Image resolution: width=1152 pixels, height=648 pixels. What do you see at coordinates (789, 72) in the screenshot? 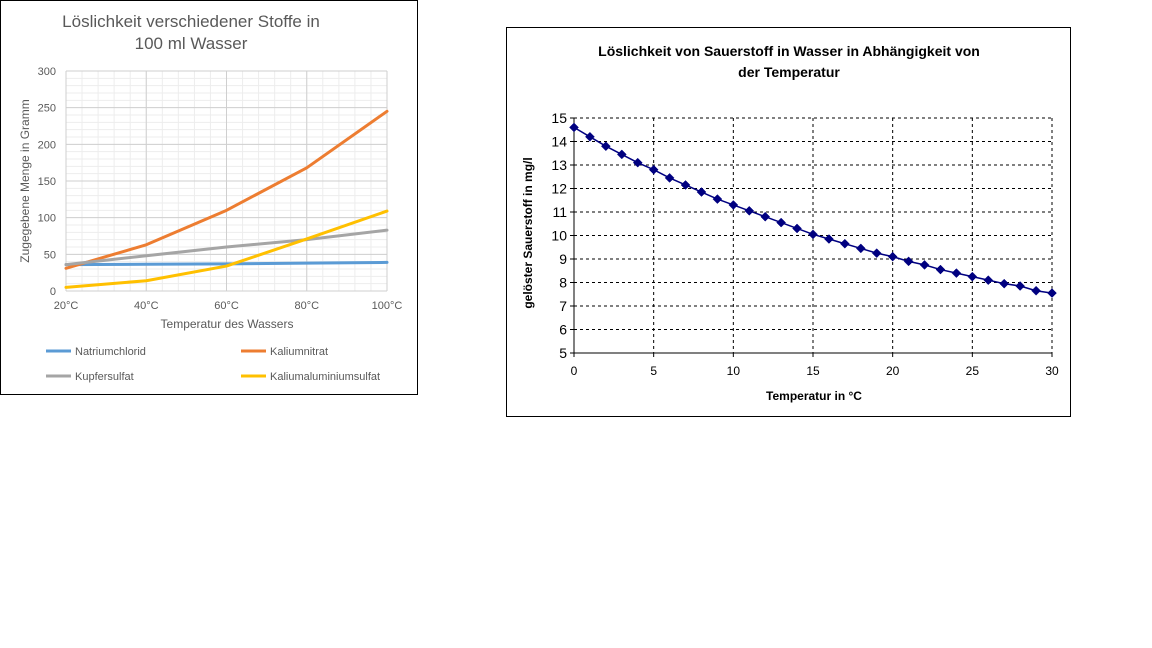
I see `chart2-title-line: der Temperatur` at bounding box center [789, 72].